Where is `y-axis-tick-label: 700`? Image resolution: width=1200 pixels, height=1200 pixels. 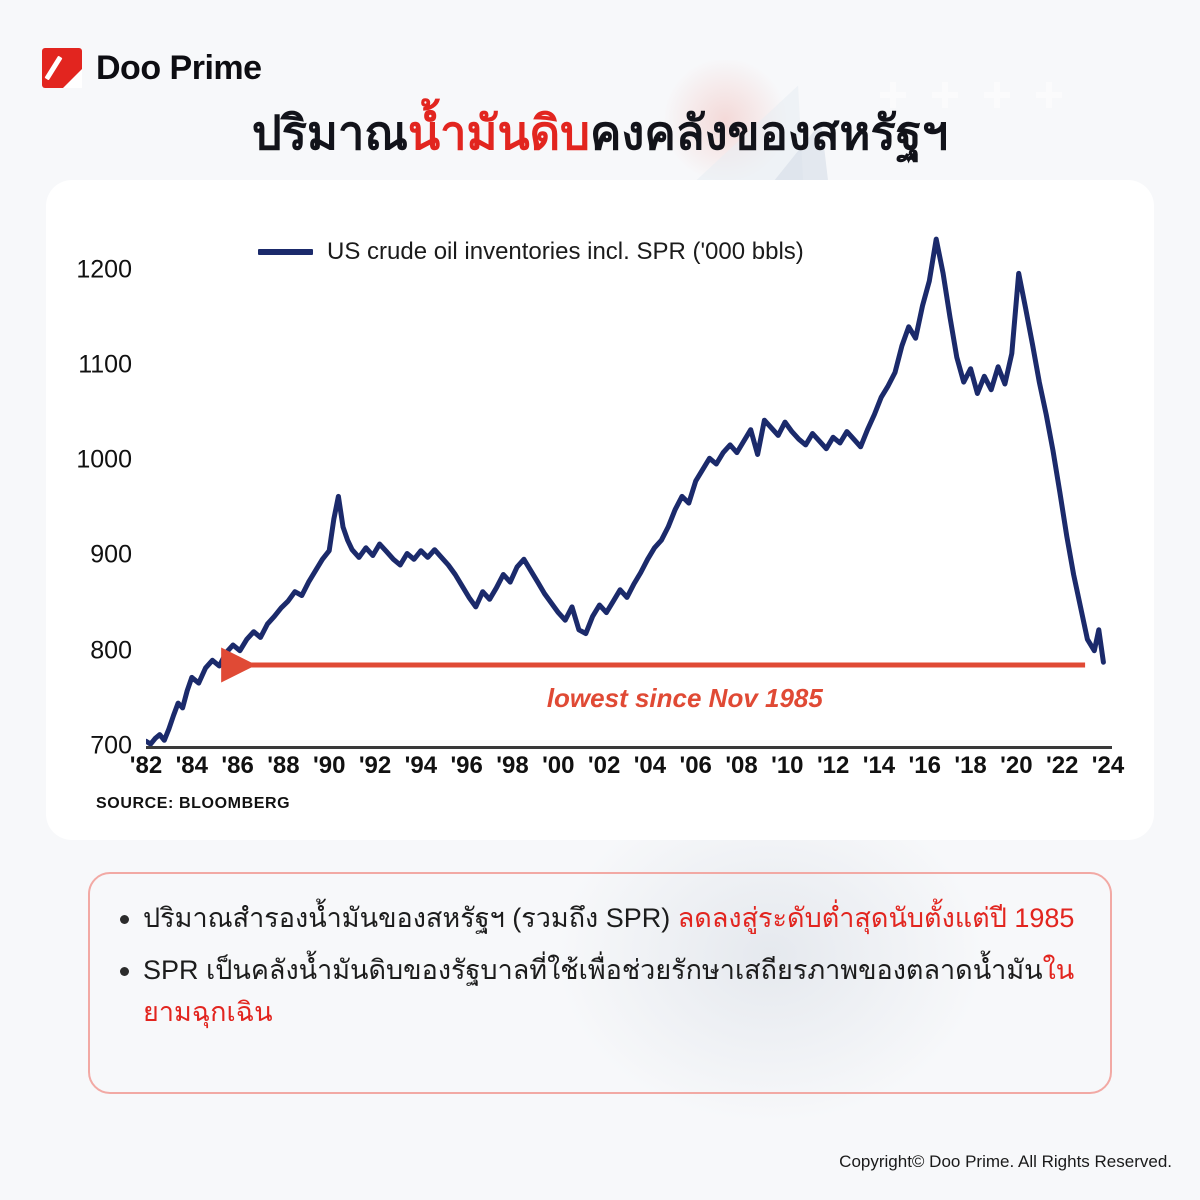
y-axis-tick-label: 700 is located at coordinates (111, 745).